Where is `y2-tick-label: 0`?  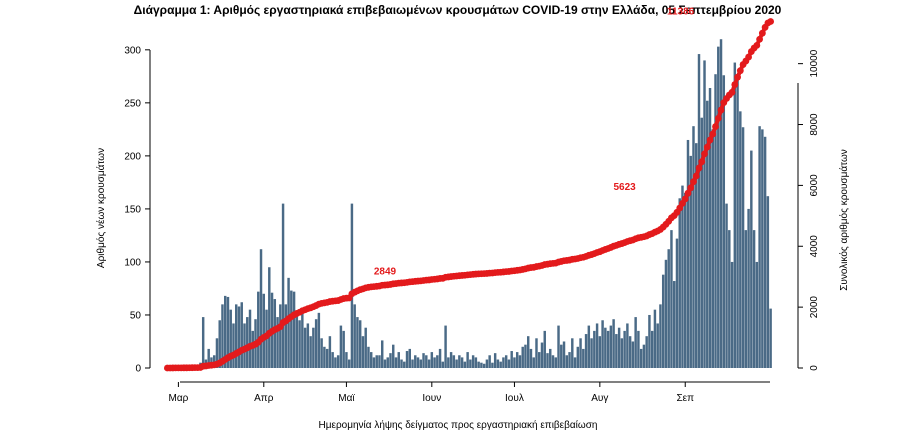
y2-tick-label: 0 is located at coordinates (814, 368).